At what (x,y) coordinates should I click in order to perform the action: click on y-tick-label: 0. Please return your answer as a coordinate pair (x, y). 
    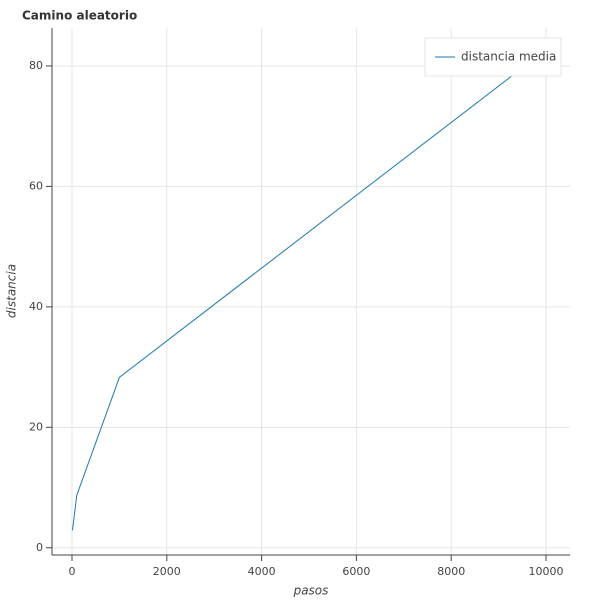
    Looking at the image, I should click on (39, 547).